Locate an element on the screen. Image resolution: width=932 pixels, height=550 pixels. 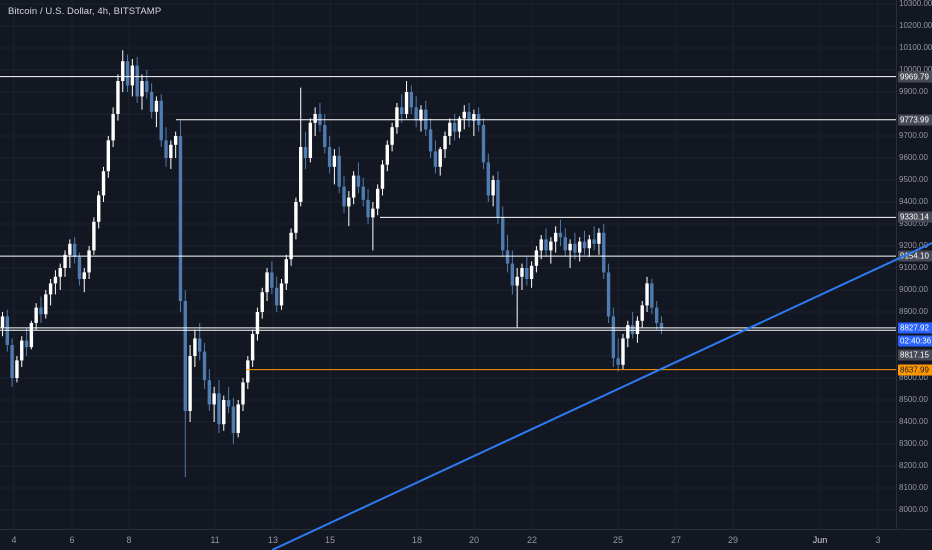
level-label: 9154.10 is located at coordinates (915, 256).